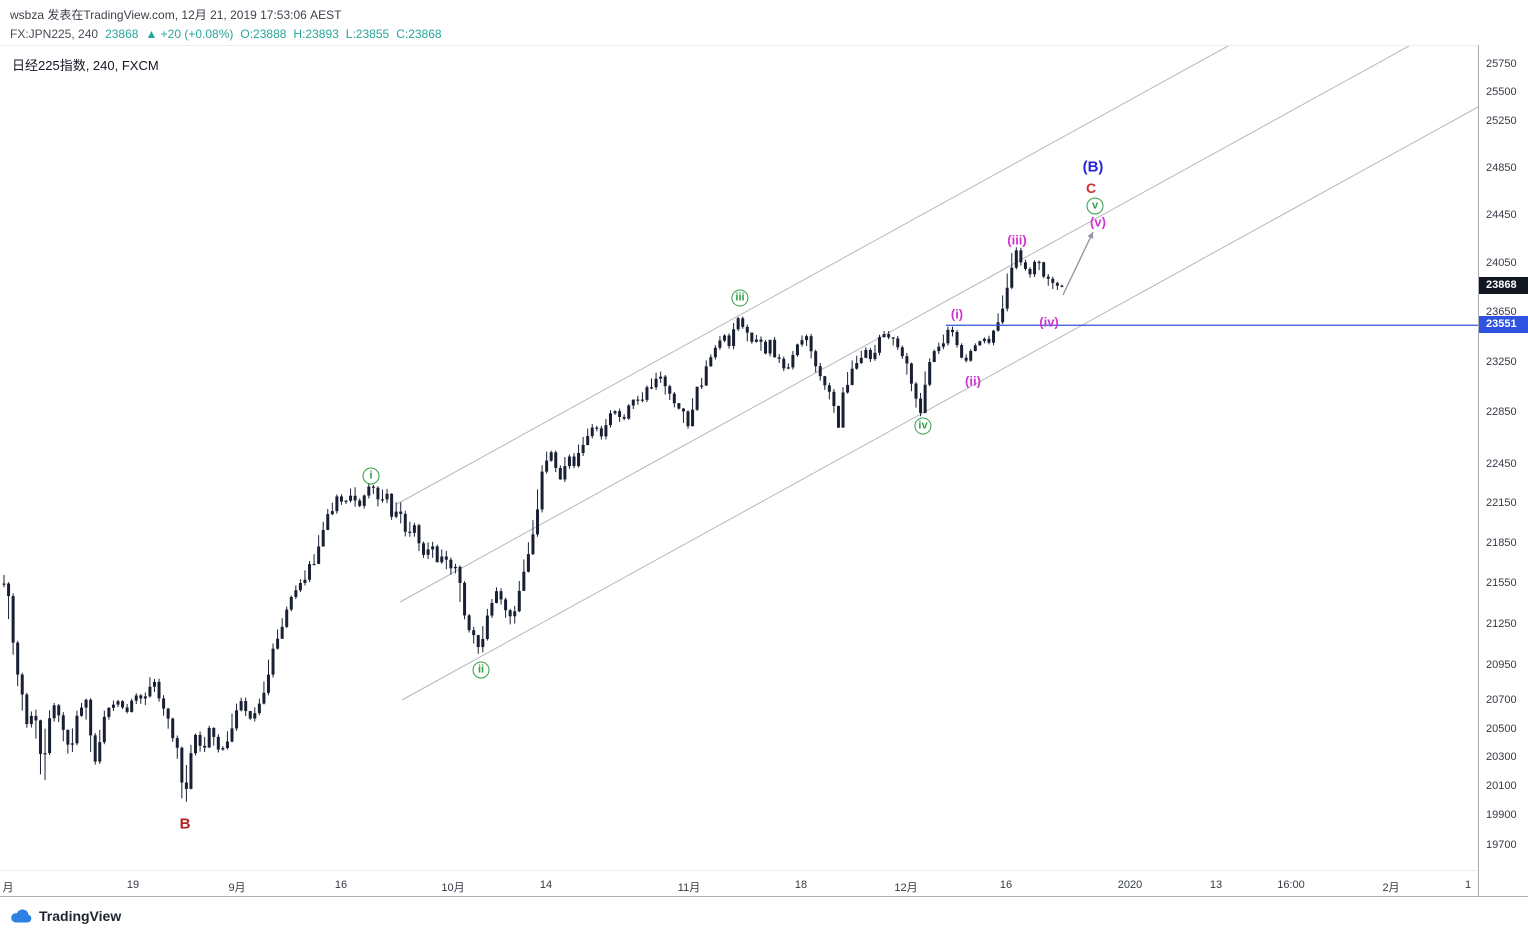 The height and width of the screenshot is (934, 1528). I want to click on time-tick-label: 2月, so click(1391, 888).